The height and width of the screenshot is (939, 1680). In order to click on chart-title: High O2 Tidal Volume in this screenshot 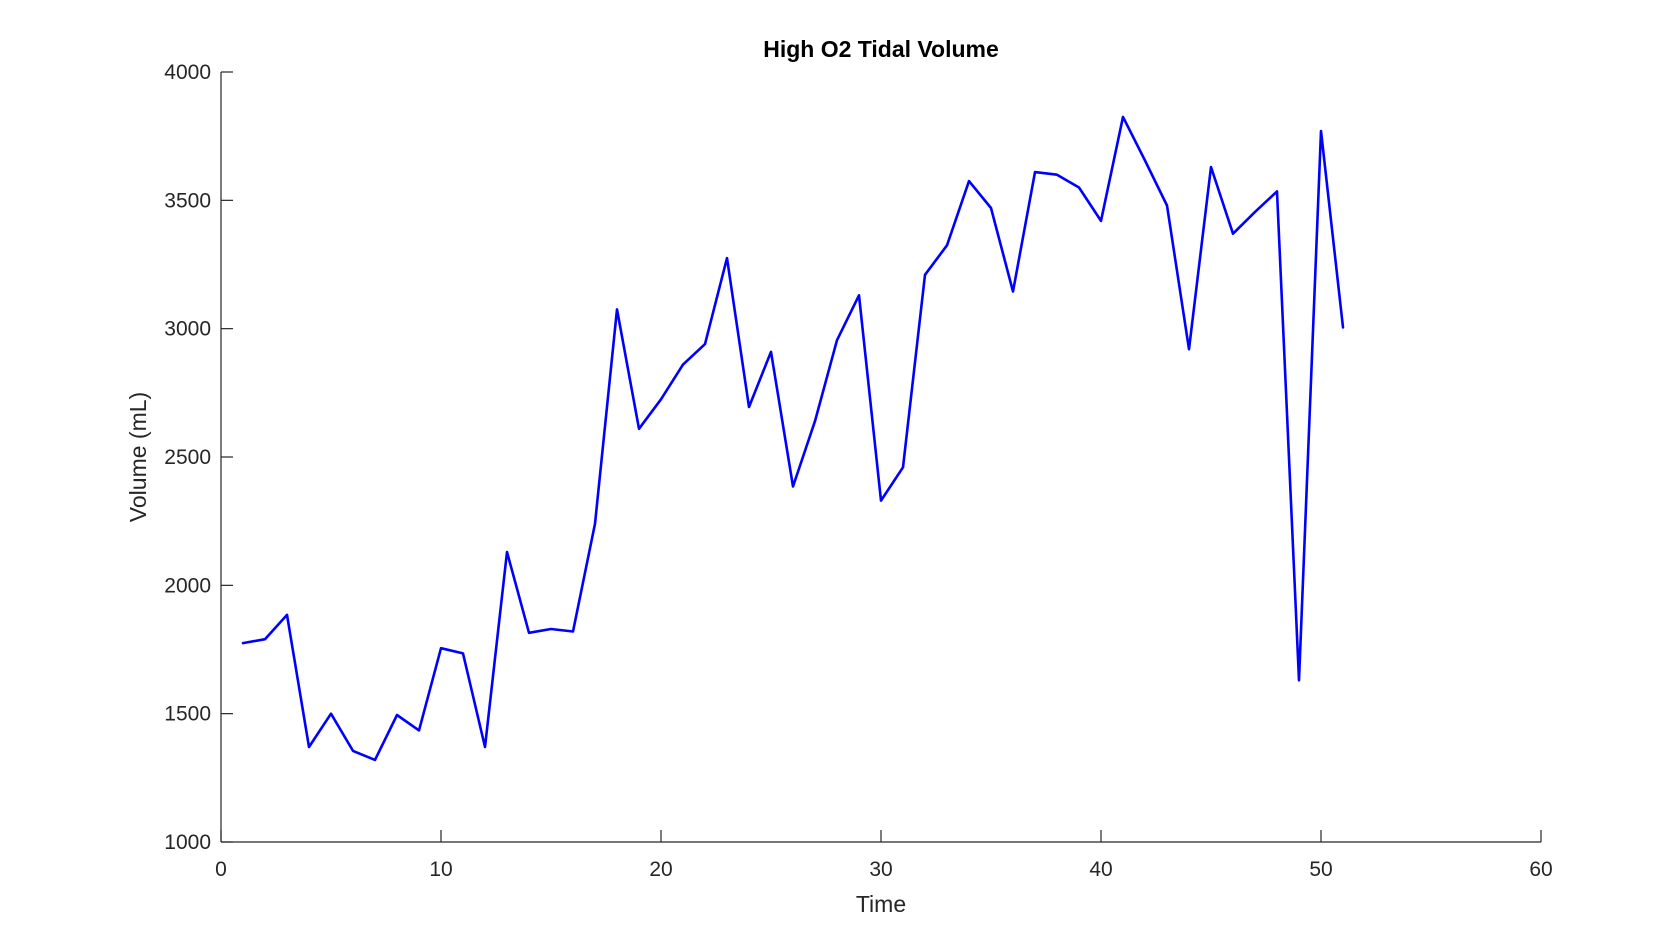, I will do `click(881, 49)`.